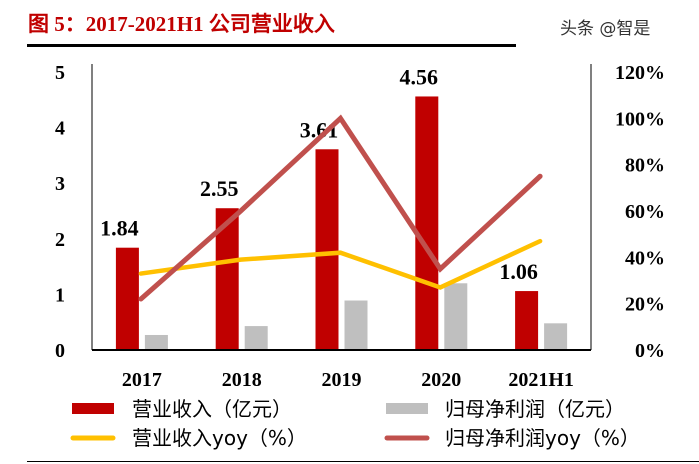  I want to click on right-tick-label: 20%, so click(645, 305).